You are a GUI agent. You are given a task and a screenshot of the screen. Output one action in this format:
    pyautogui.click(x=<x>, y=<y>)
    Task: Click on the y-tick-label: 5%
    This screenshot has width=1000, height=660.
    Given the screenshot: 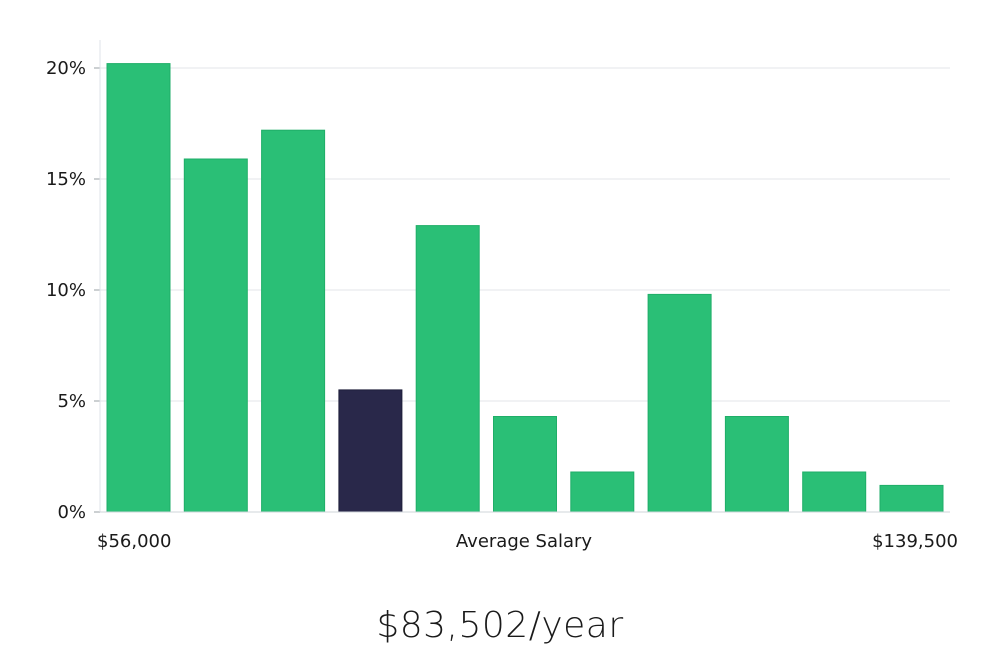 What is the action you would take?
    pyautogui.click(x=71, y=401)
    